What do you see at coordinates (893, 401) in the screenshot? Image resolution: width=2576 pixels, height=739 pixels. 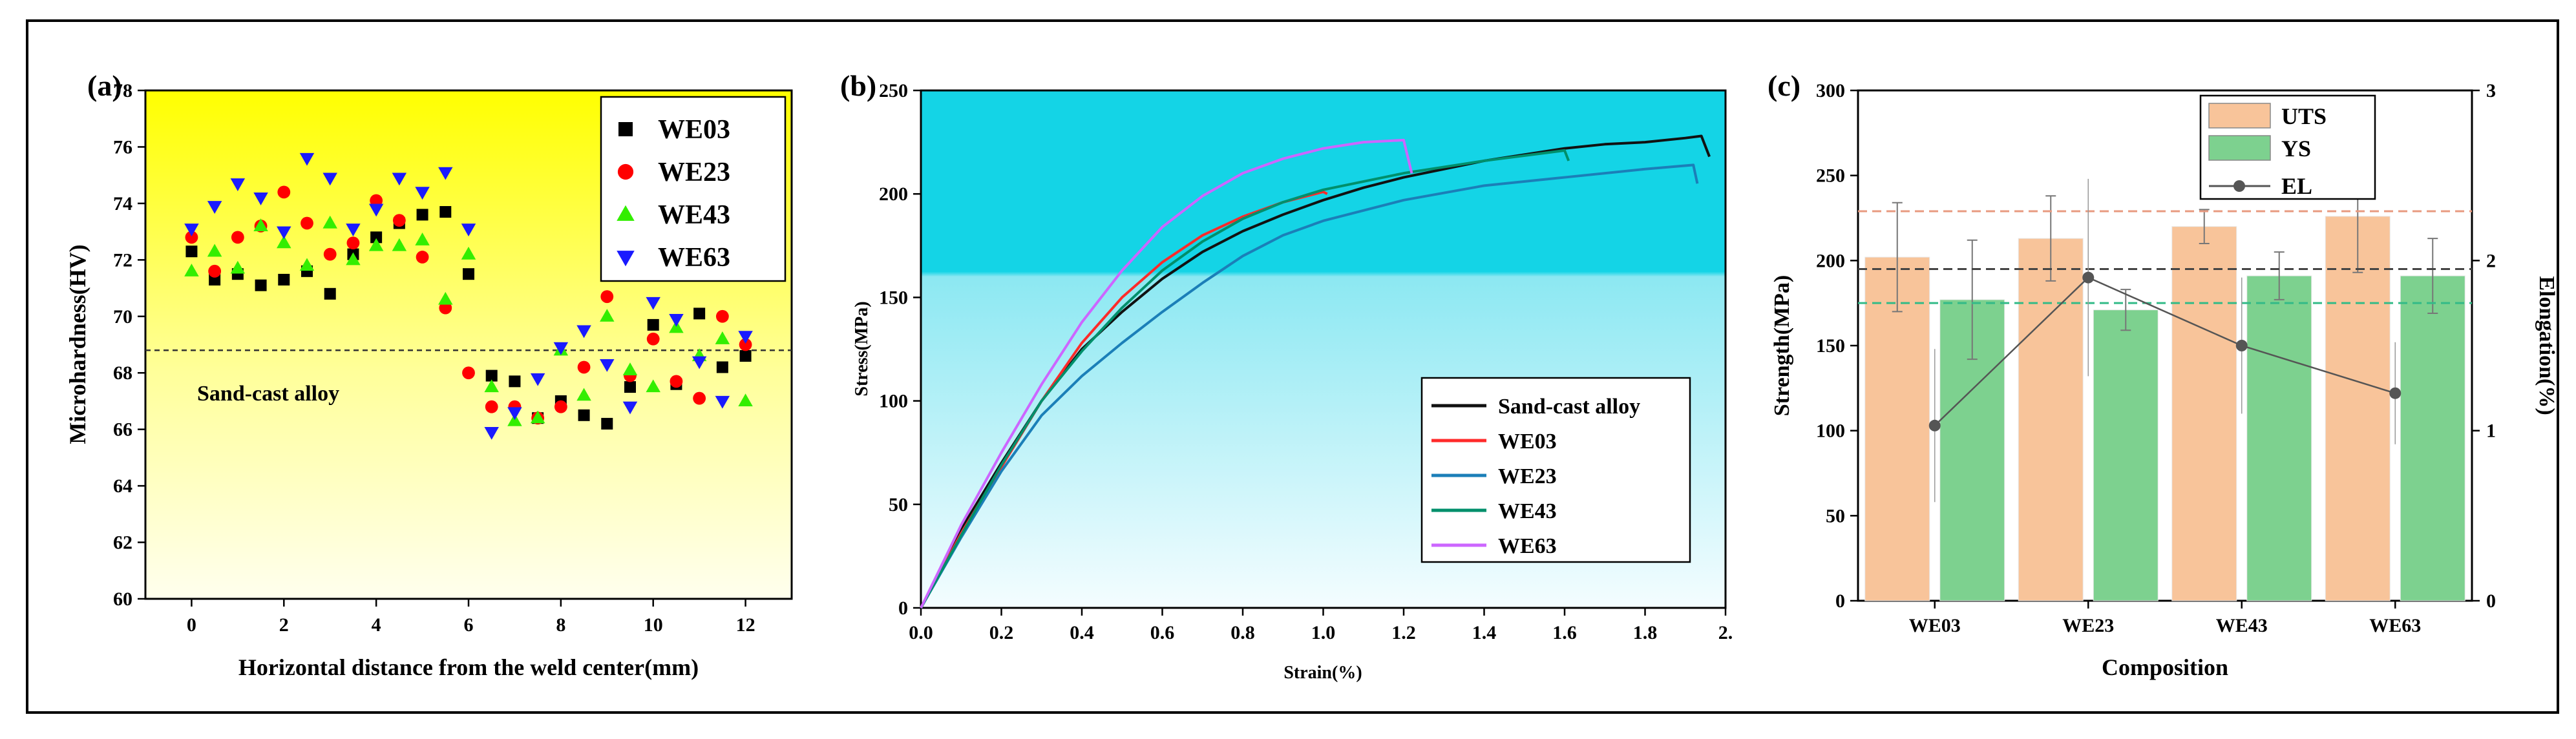 I see `panel-b-ytick-label: 100` at bounding box center [893, 401].